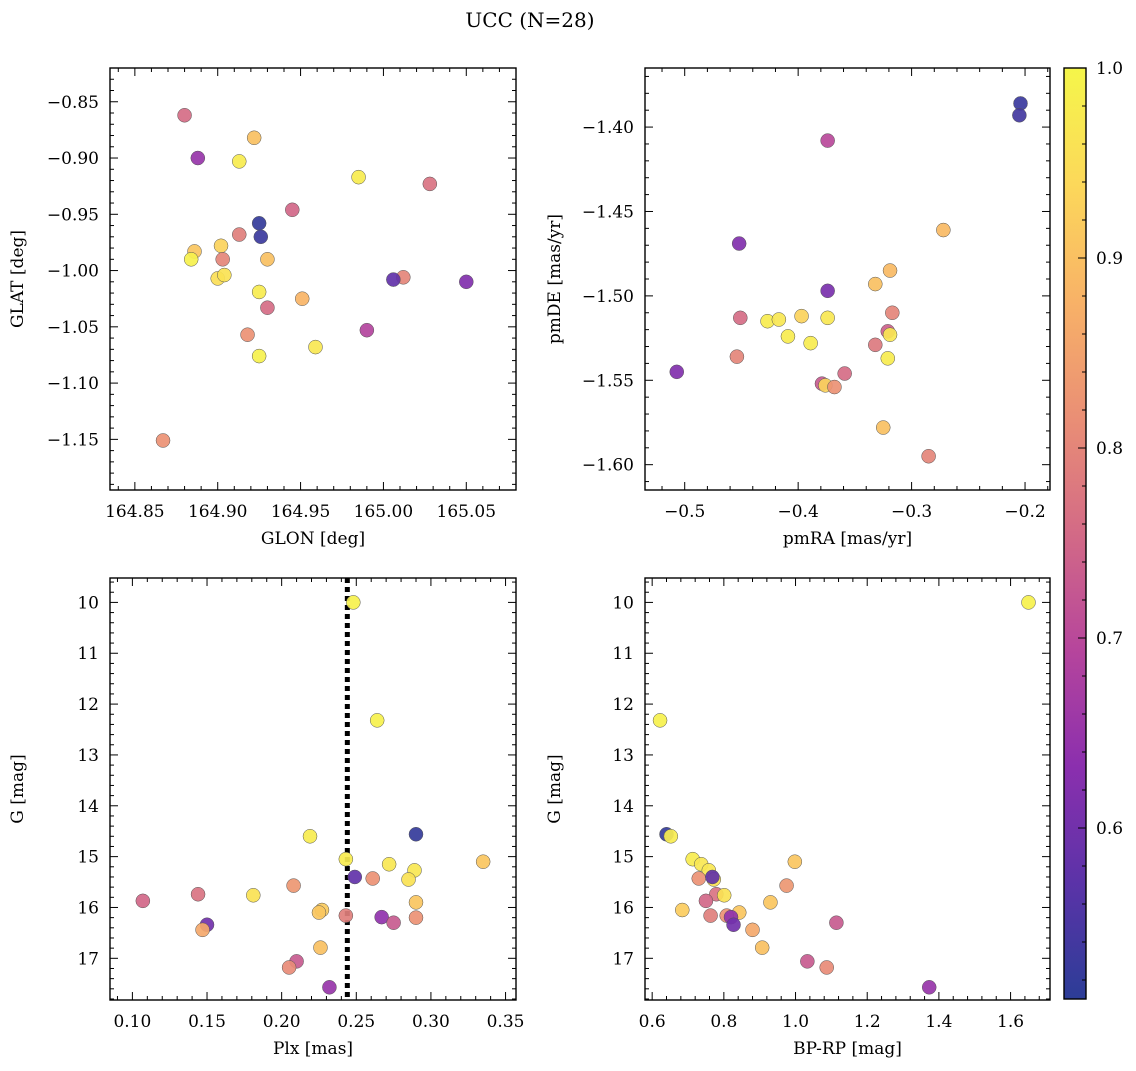 The image size is (1136, 1071). Describe the element at coordinates (73, 159) in the screenshot. I see `y-tick-label: −0.90` at that location.